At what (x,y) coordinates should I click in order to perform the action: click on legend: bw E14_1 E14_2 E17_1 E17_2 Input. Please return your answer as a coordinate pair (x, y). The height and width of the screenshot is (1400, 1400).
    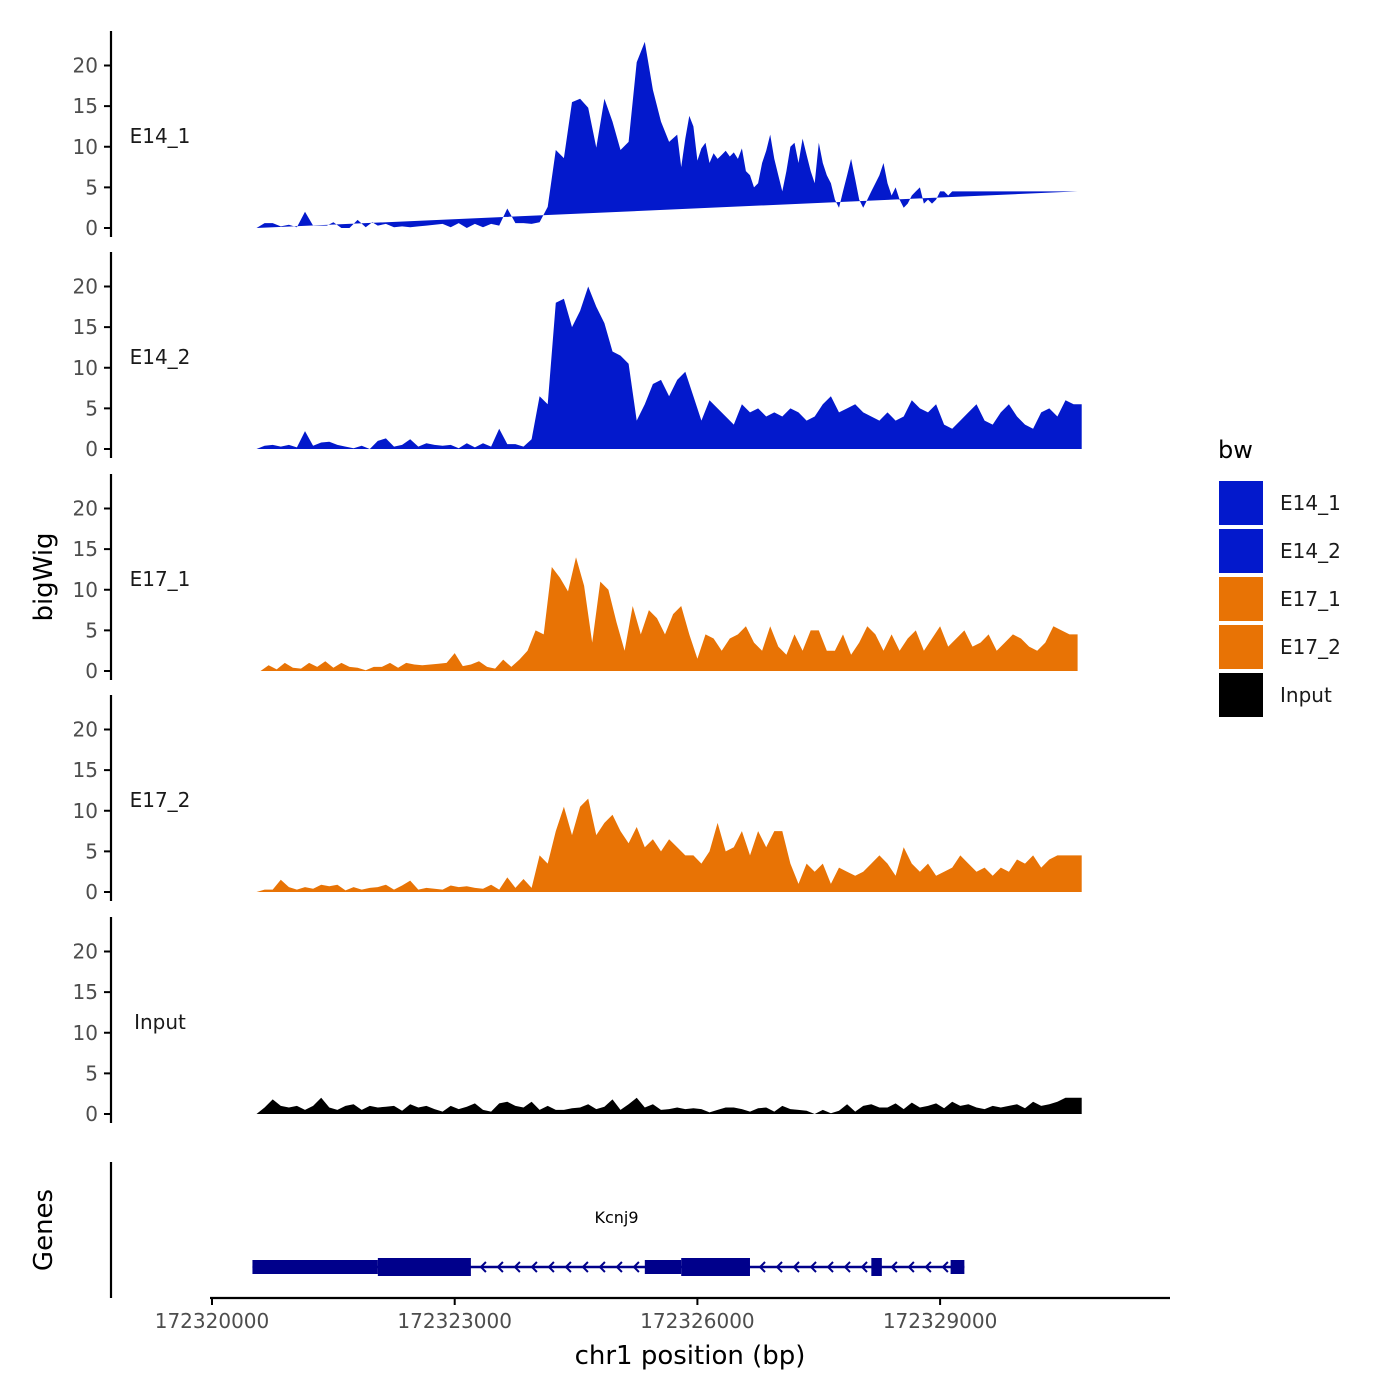
    Looking at the image, I should click on (1279, 576).